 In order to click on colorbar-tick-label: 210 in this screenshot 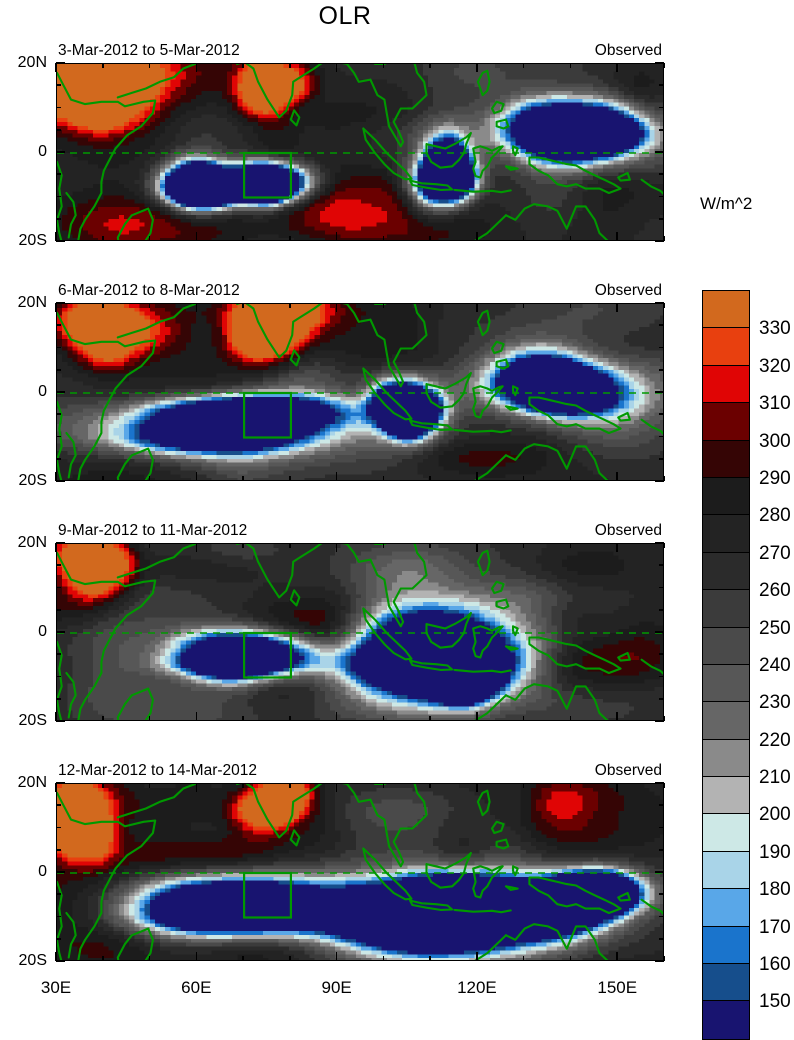, I will do `click(775, 778)`.